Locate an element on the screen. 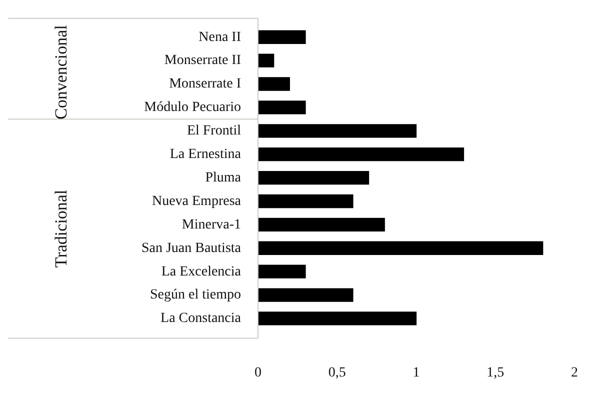 The image size is (612, 415). x-tick-label: 1 is located at coordinates (416, 372).